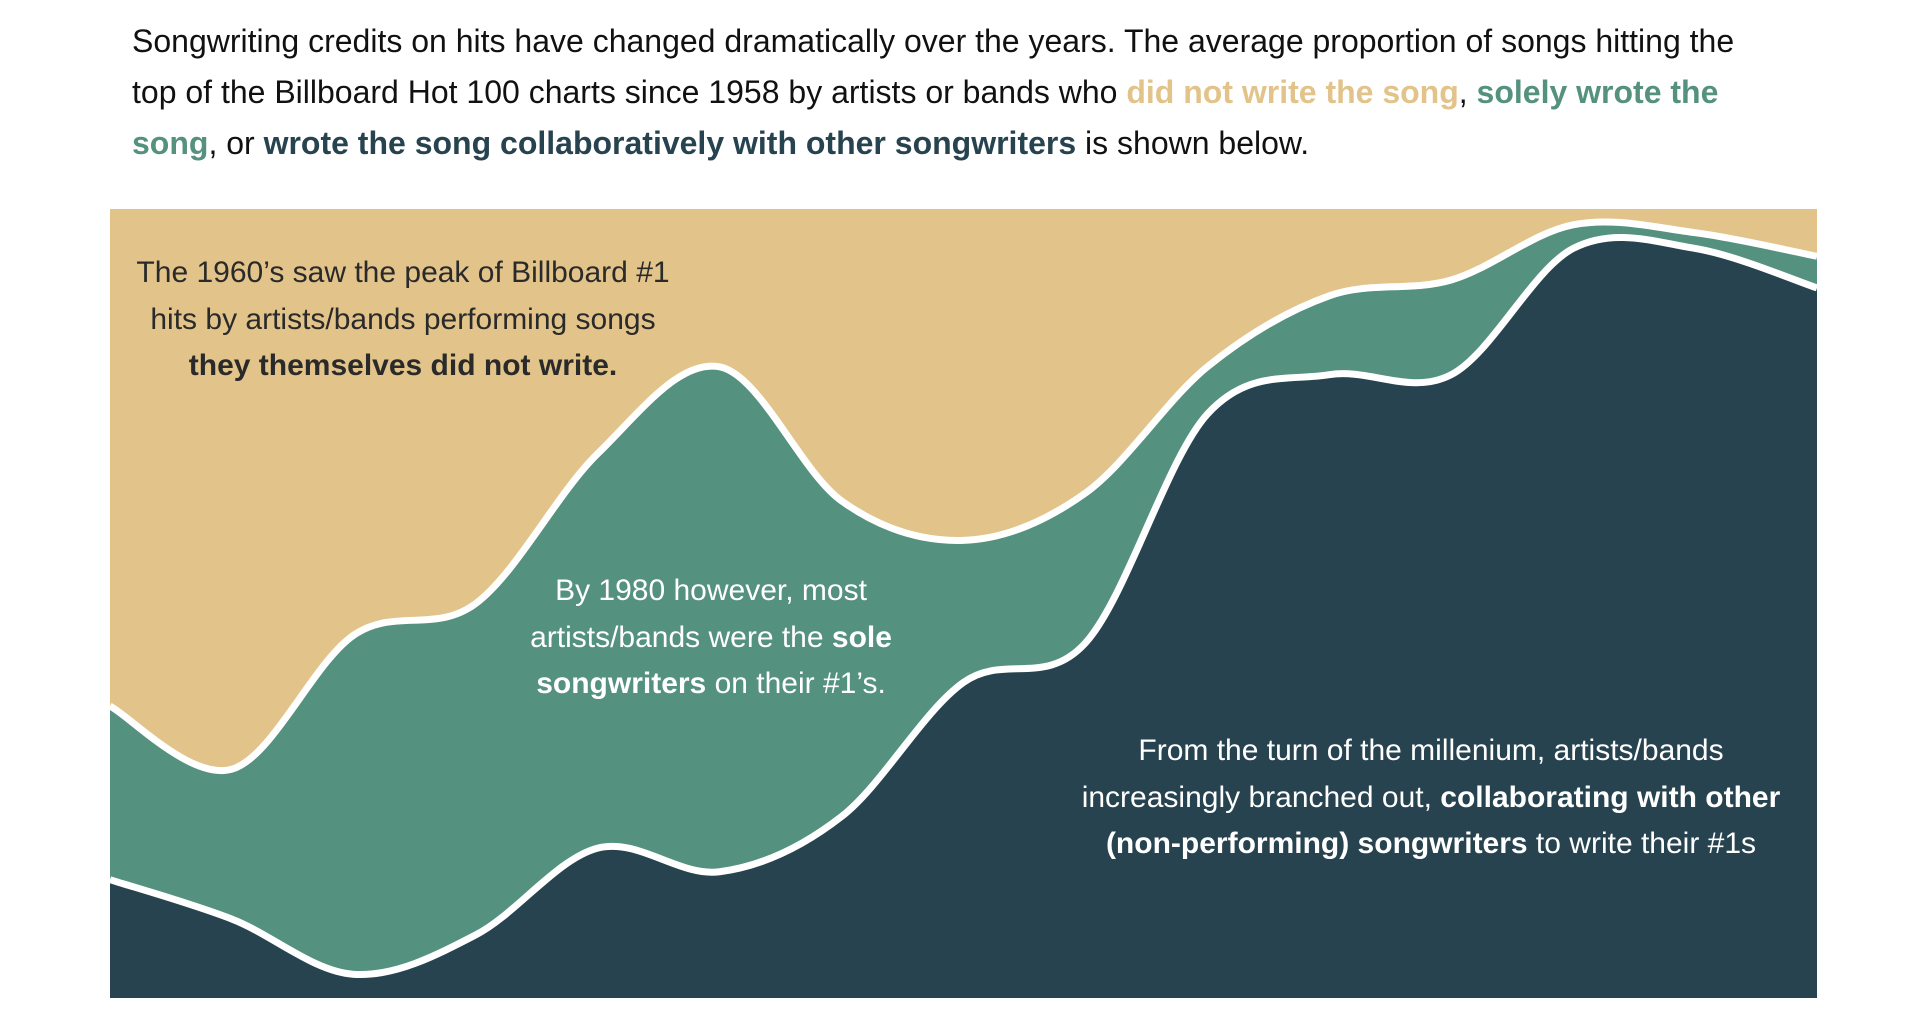 The image size is (1920, 1024). I want to click on legend-entry: did not write the song, so click(1292, 92).